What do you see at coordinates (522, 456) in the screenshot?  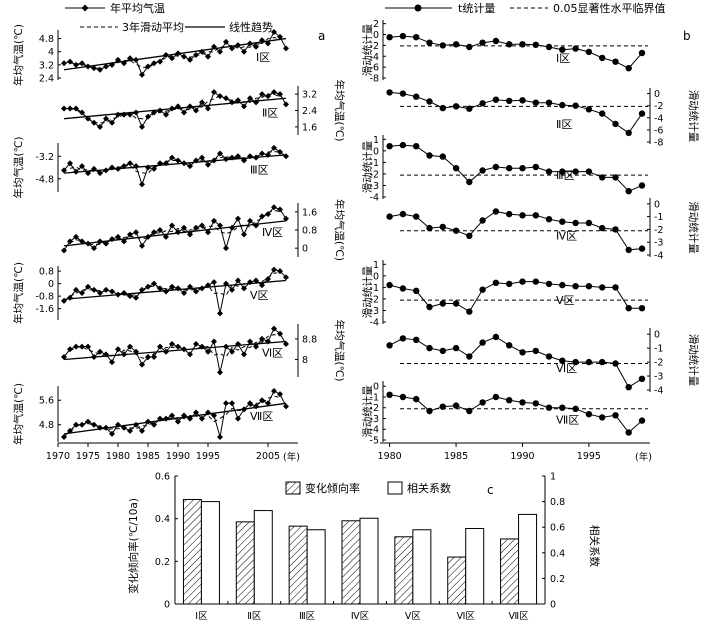 I see `panel-b-xtick-label: 1990` at bounding box center [522, 456].